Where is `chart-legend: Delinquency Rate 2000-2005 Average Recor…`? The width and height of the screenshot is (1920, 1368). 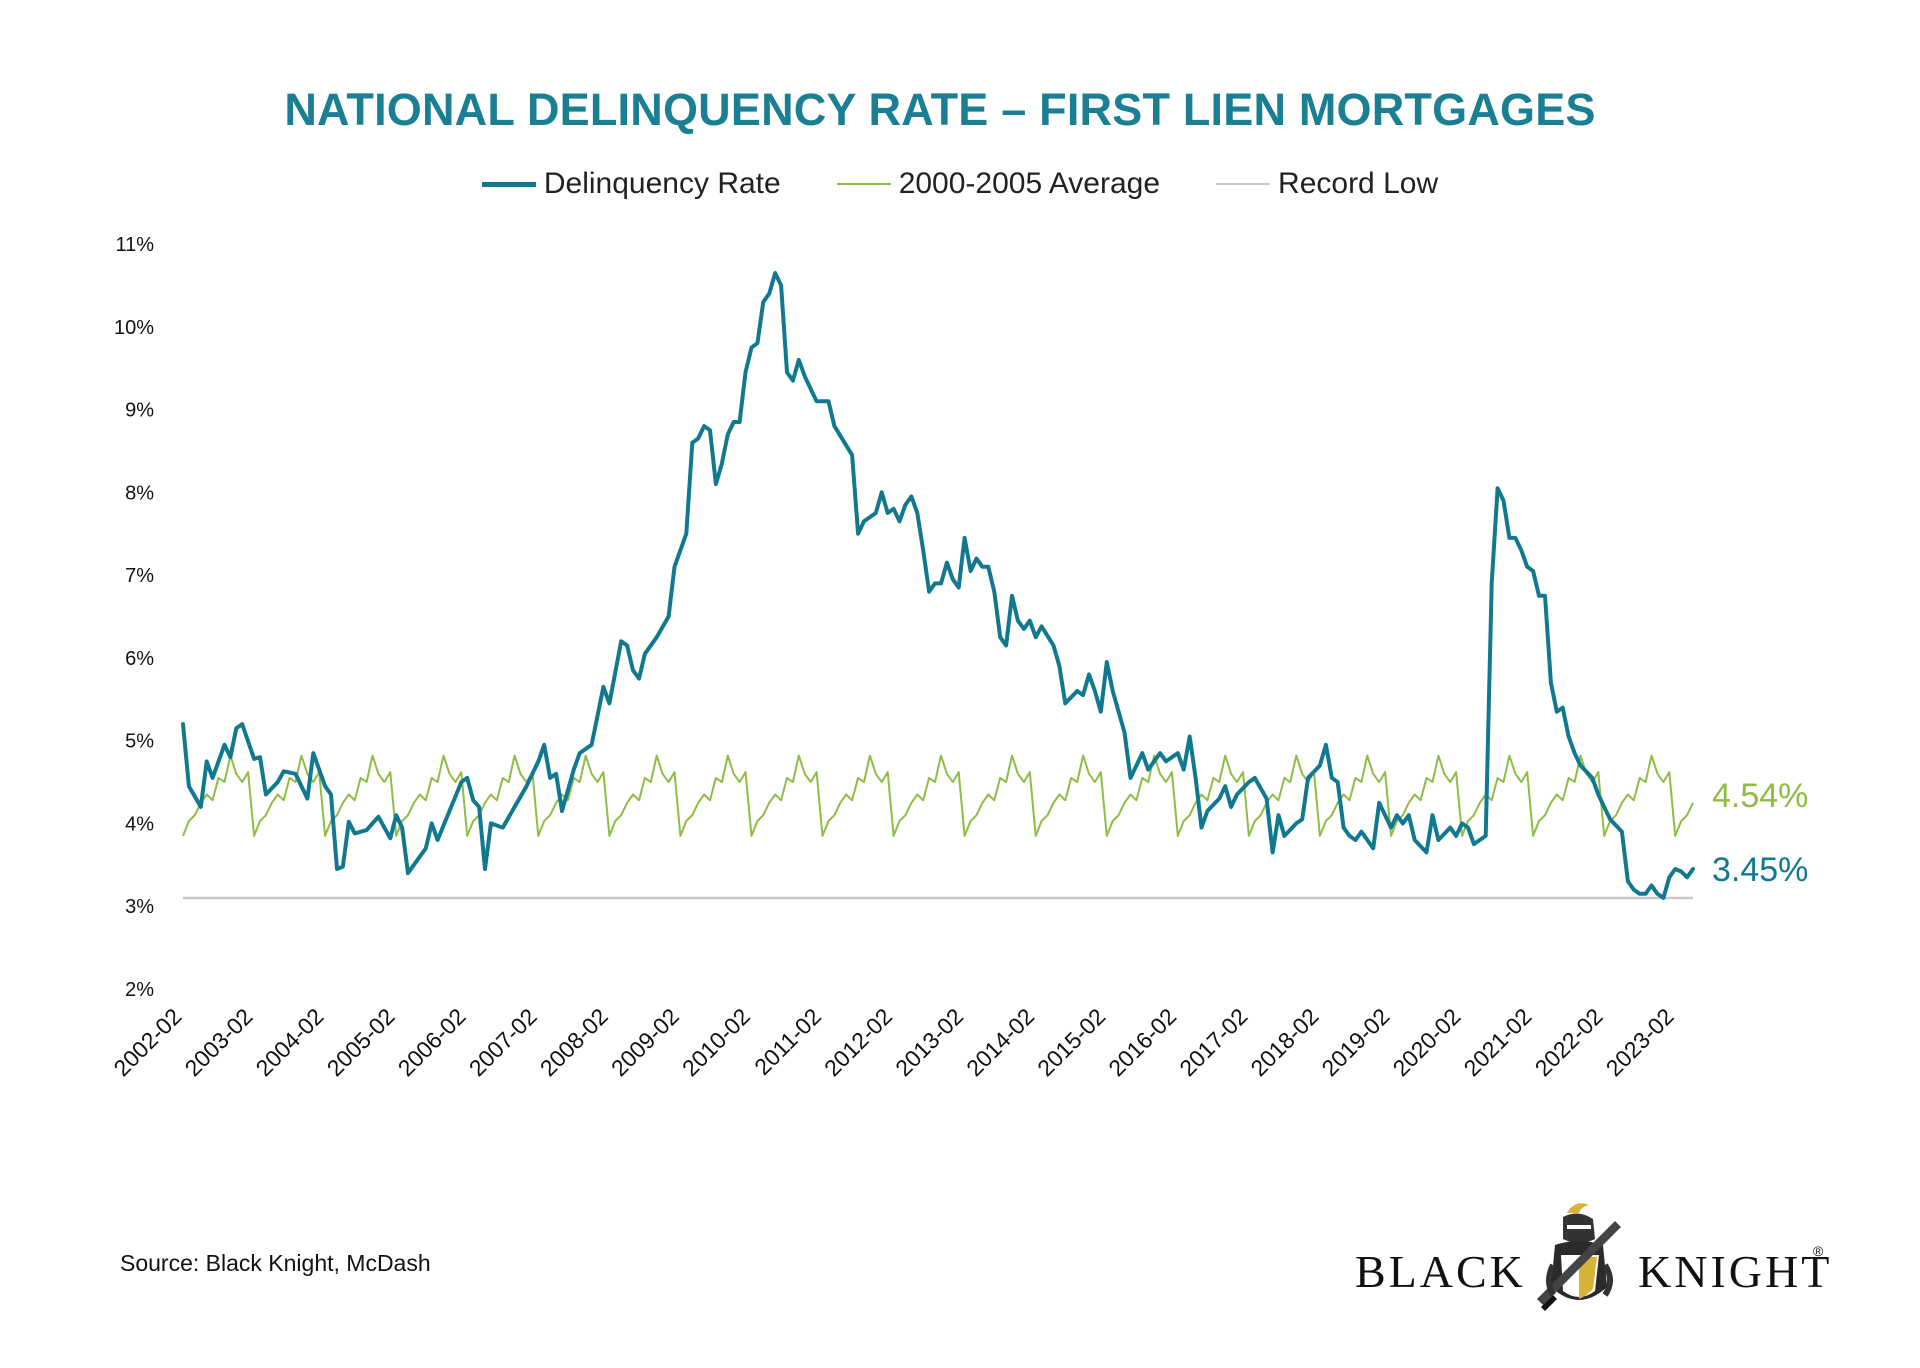 chart-legend: Delinquency Rate 2000-2005 Average Recor… is located at coordinates (960, 184).